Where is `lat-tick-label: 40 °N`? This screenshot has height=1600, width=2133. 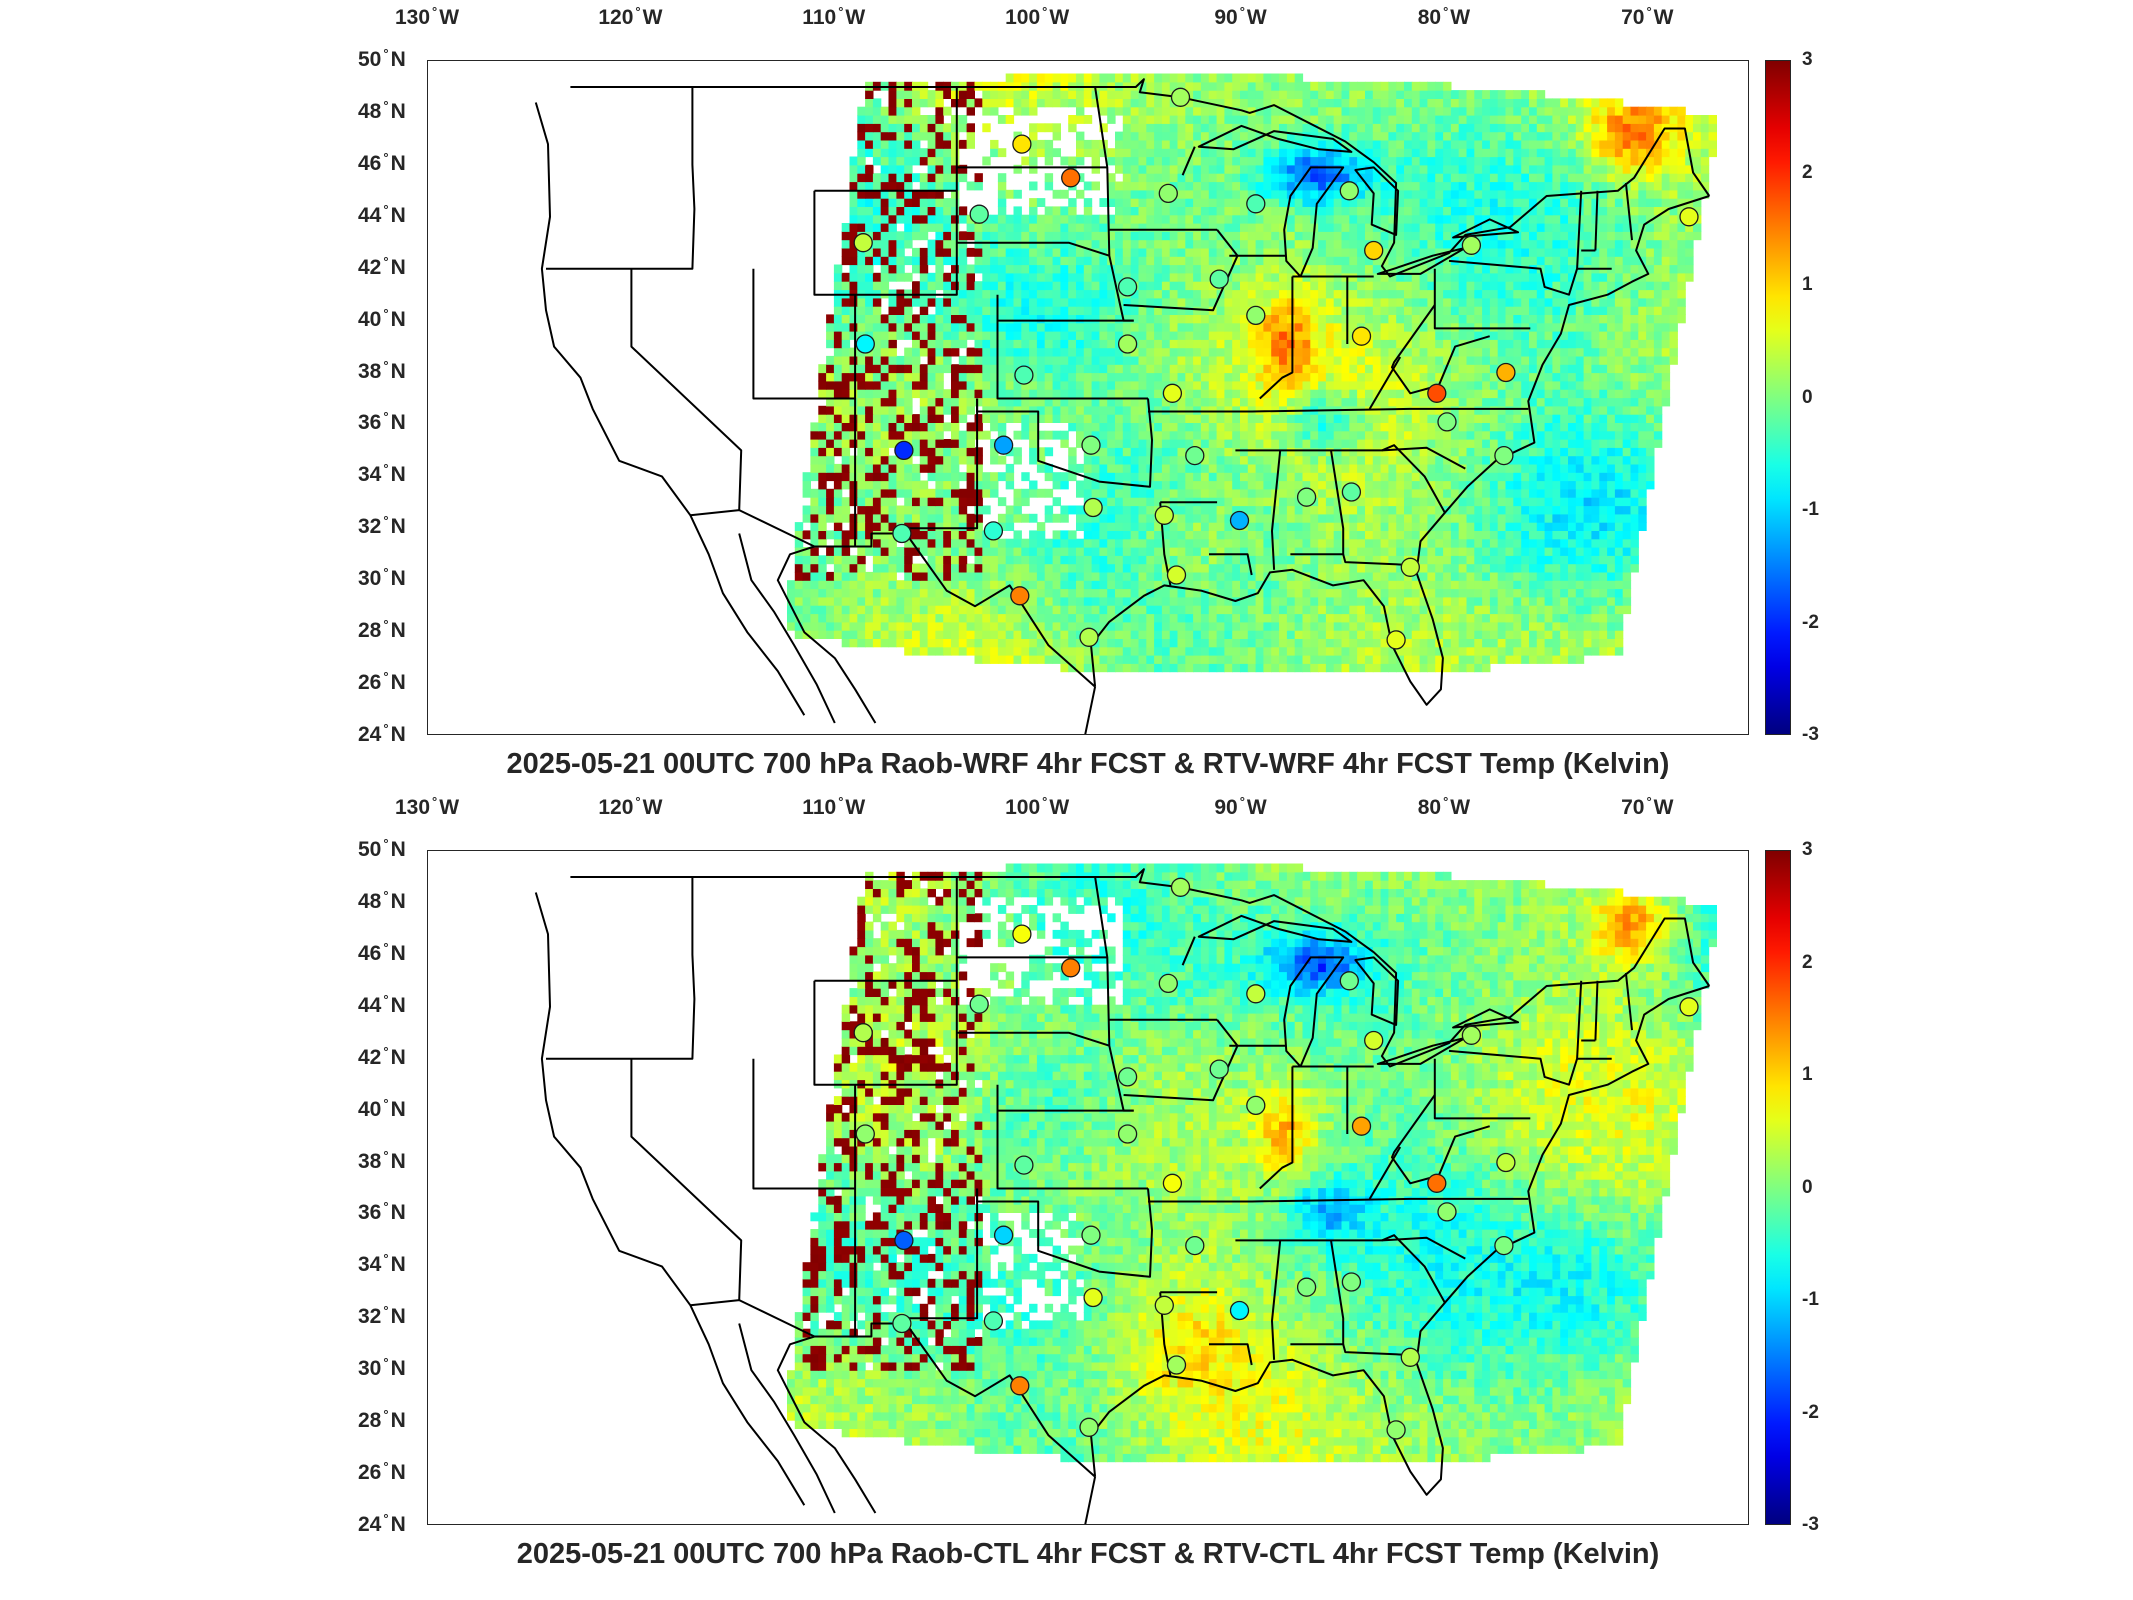
lat-tick-label: 40 °N is located at coordinates (382, 318).